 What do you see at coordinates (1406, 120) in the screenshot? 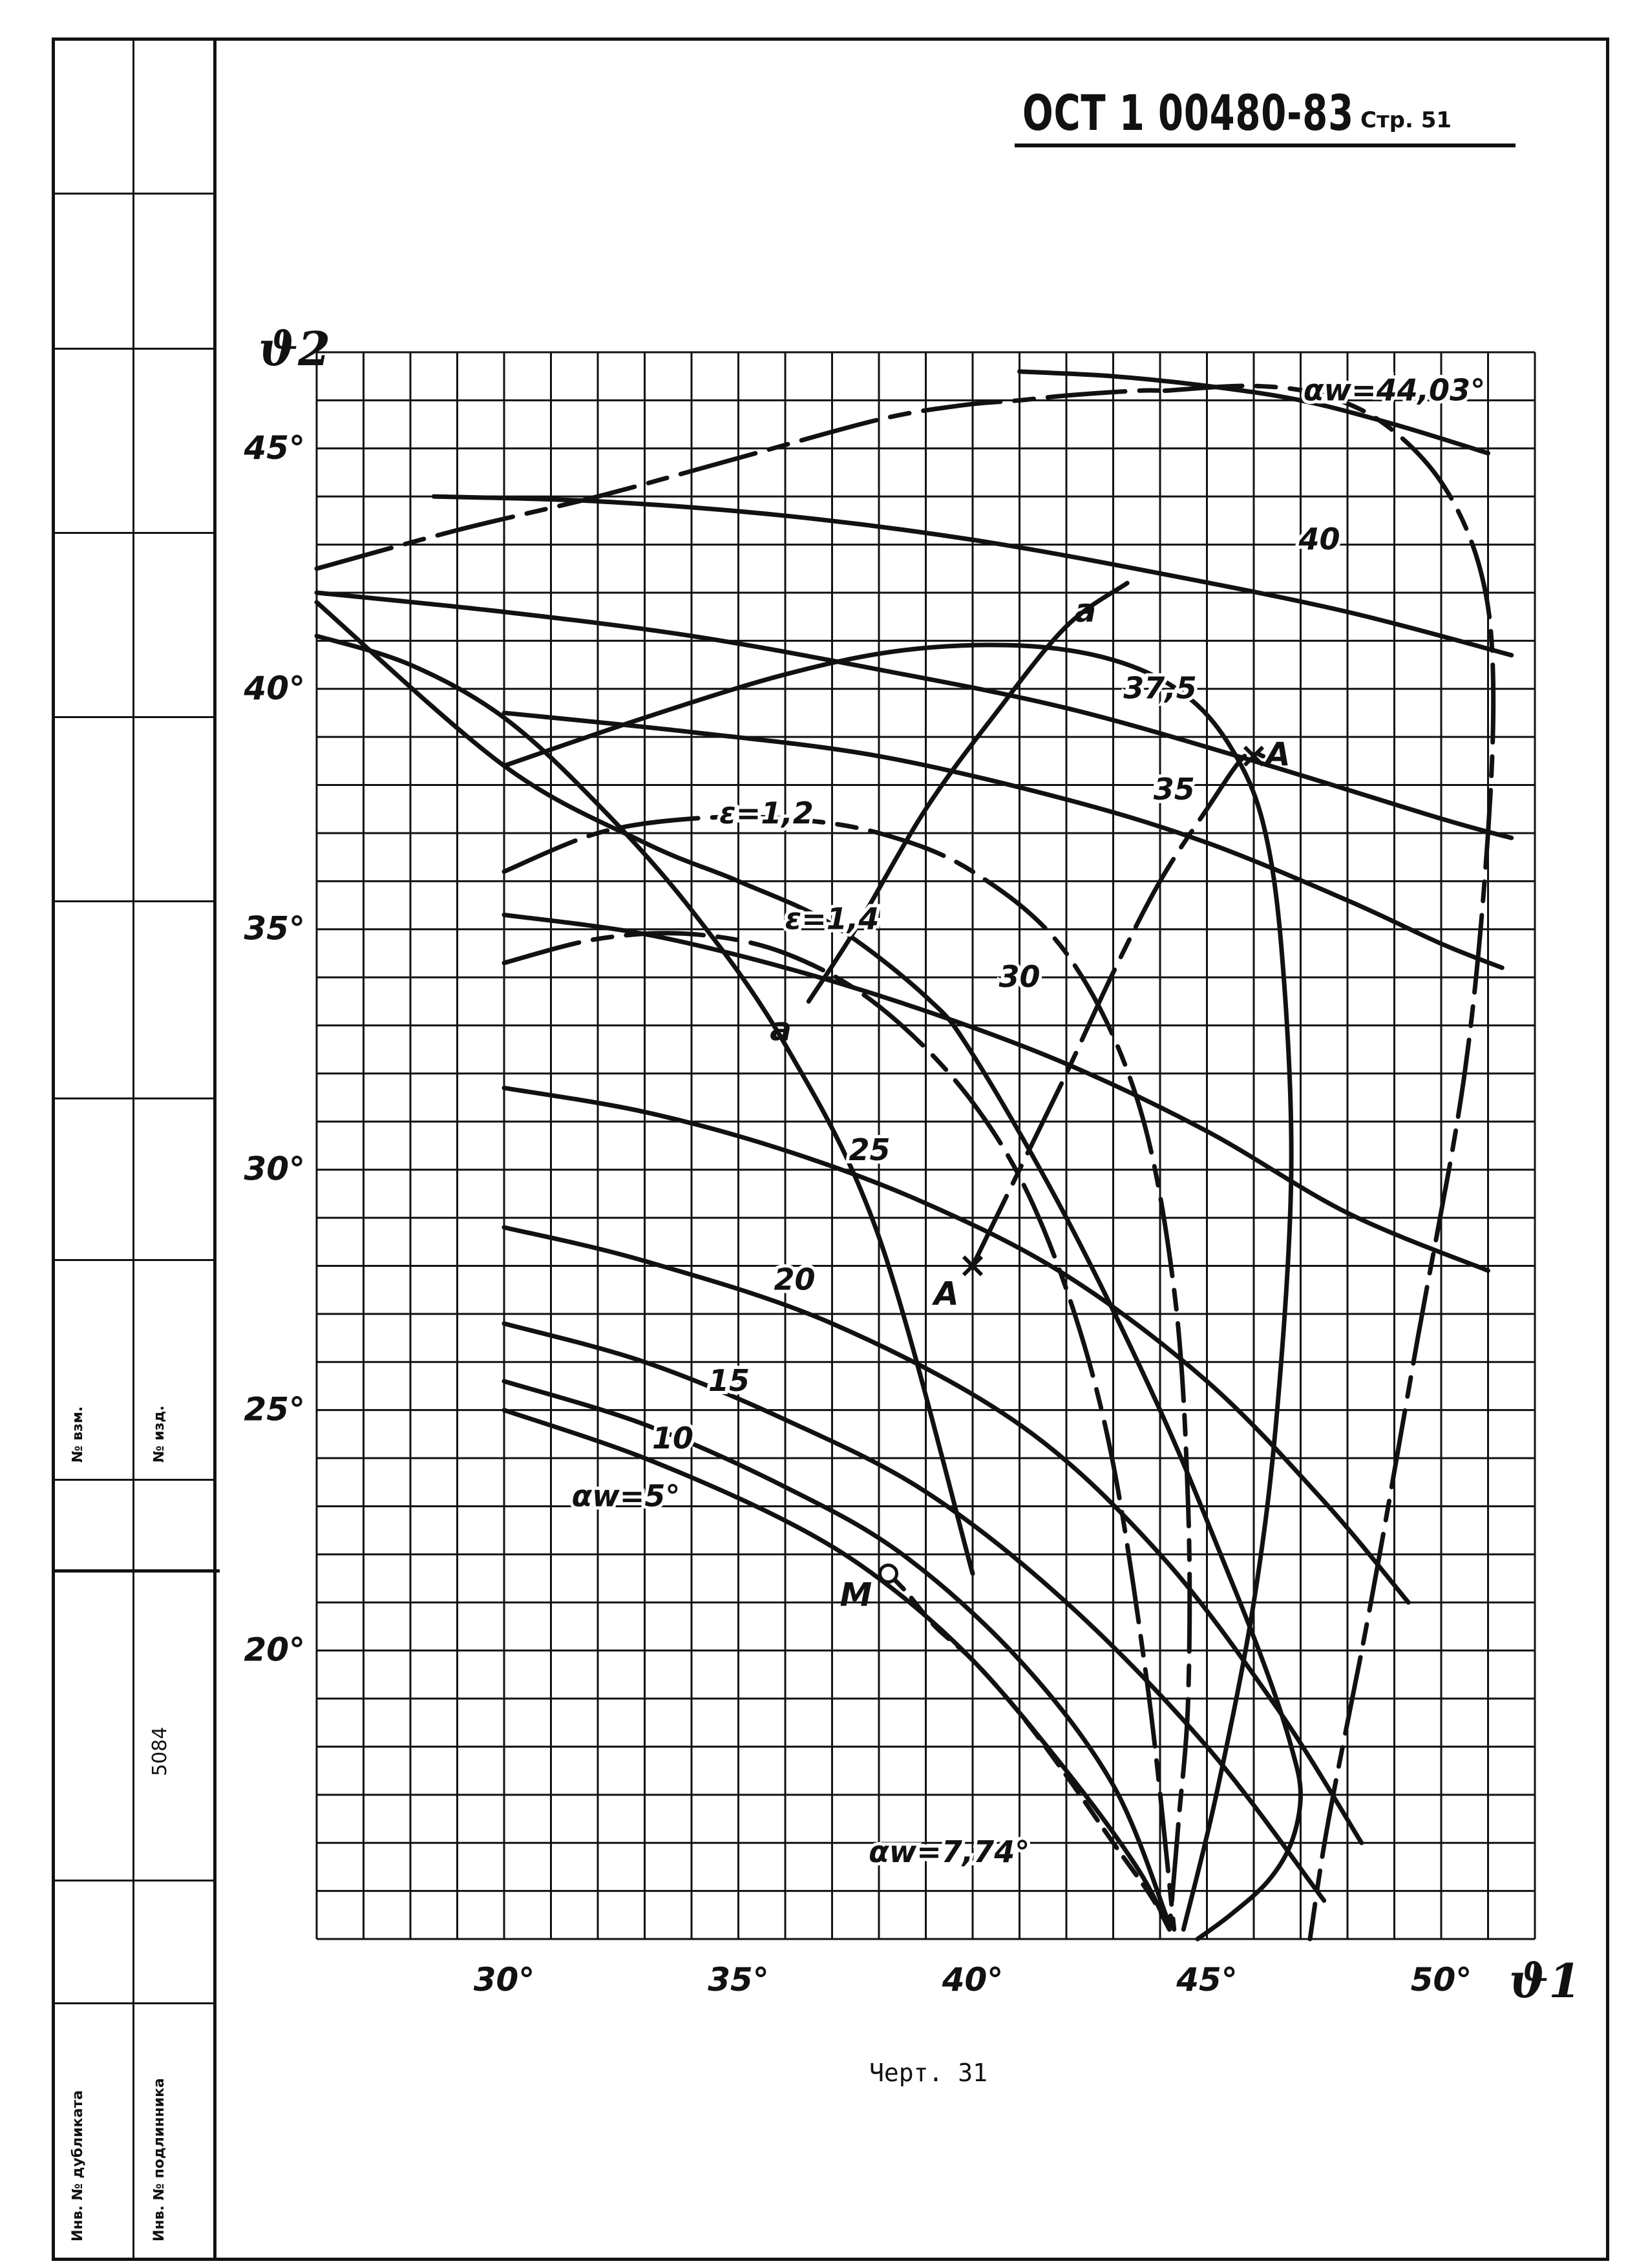
I see `page-label: Стр. 51` at bounding box center [1406, 120].